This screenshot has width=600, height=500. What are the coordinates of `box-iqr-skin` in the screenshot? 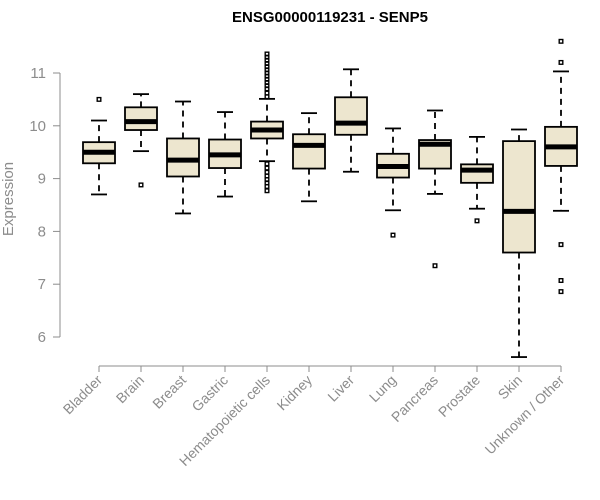 It's located at (519, 197).